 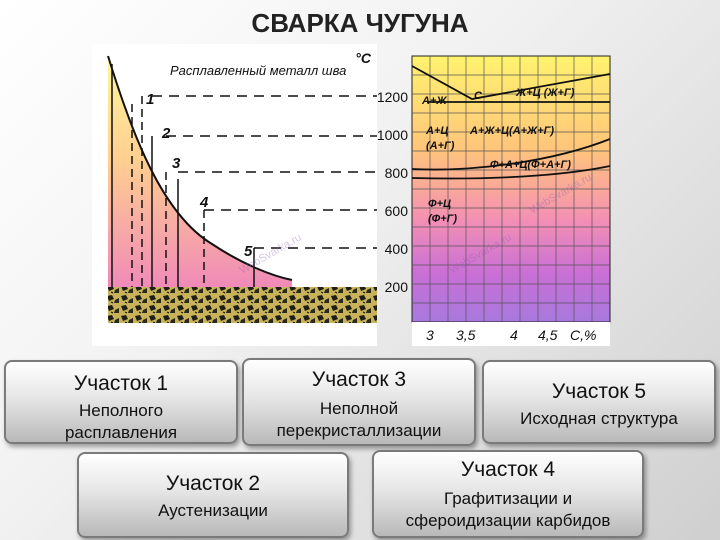 I want to click on zone-1-description-line2: расплавления, so click(x=121, y=432).